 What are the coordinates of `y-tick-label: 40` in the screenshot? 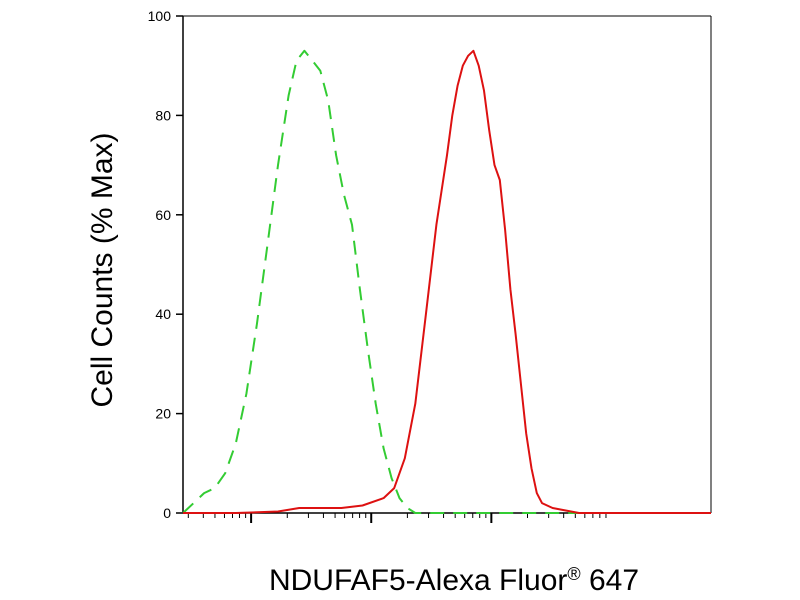 It's located at (163, 314).